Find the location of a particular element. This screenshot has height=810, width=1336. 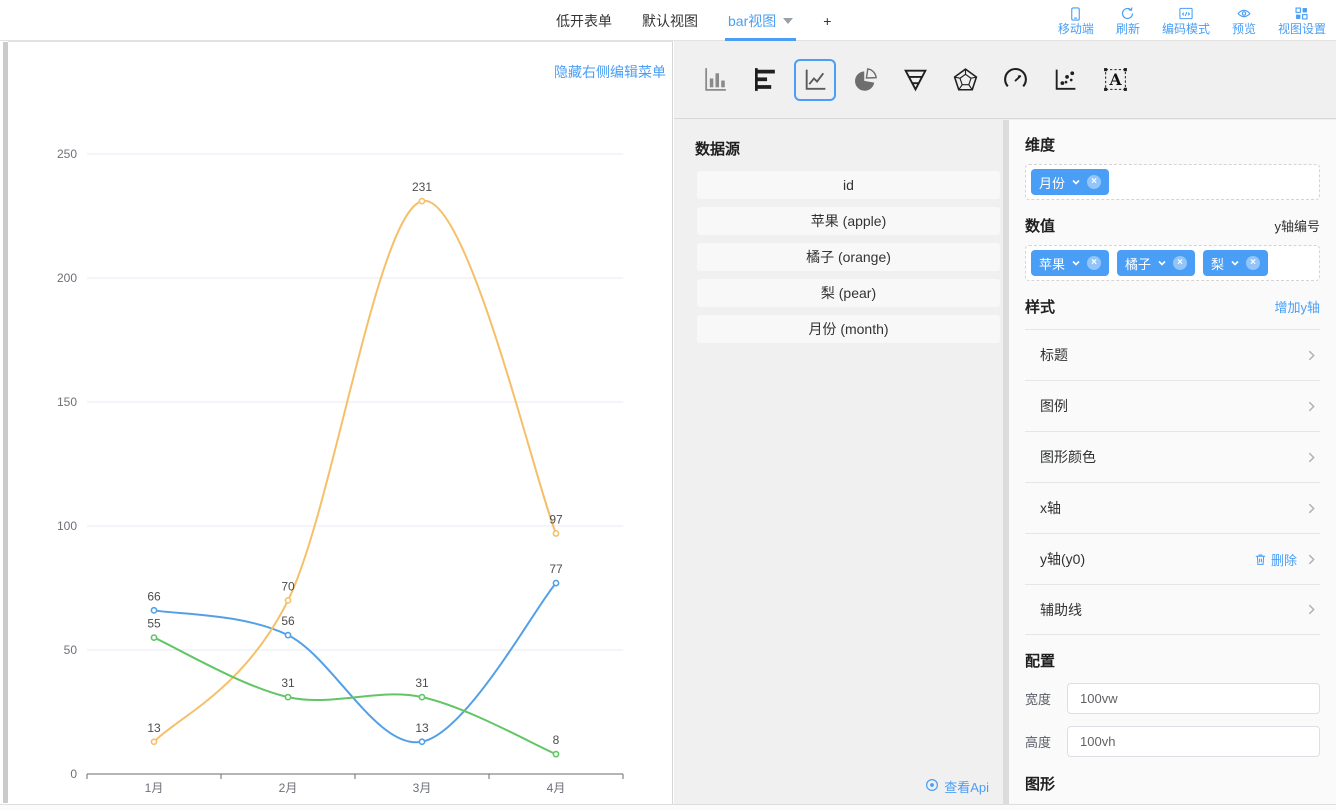

chart-type-pie-button is located at coordinates (865, 80).